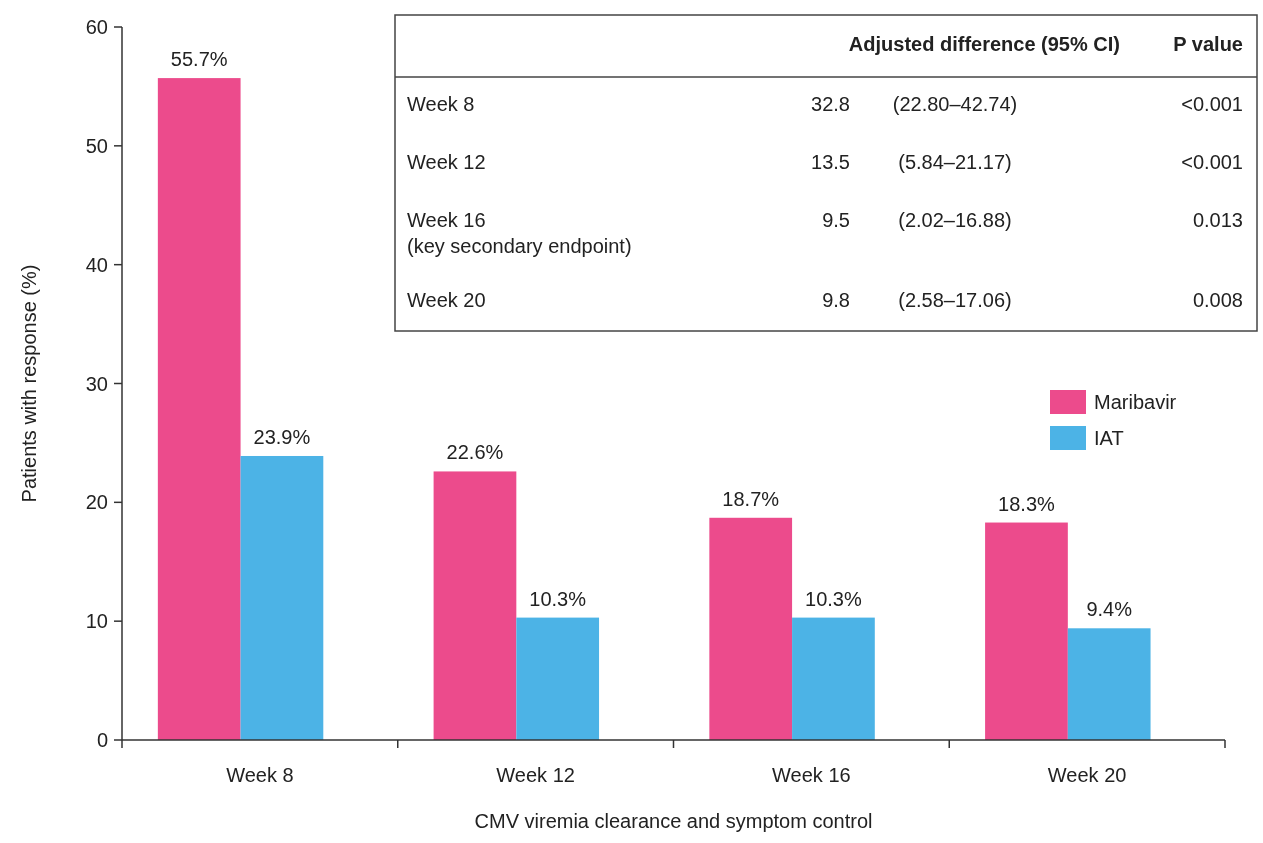 The image size is (1263, 843). I want to click on annotation: (22.80–42.74), so click(955, 104).